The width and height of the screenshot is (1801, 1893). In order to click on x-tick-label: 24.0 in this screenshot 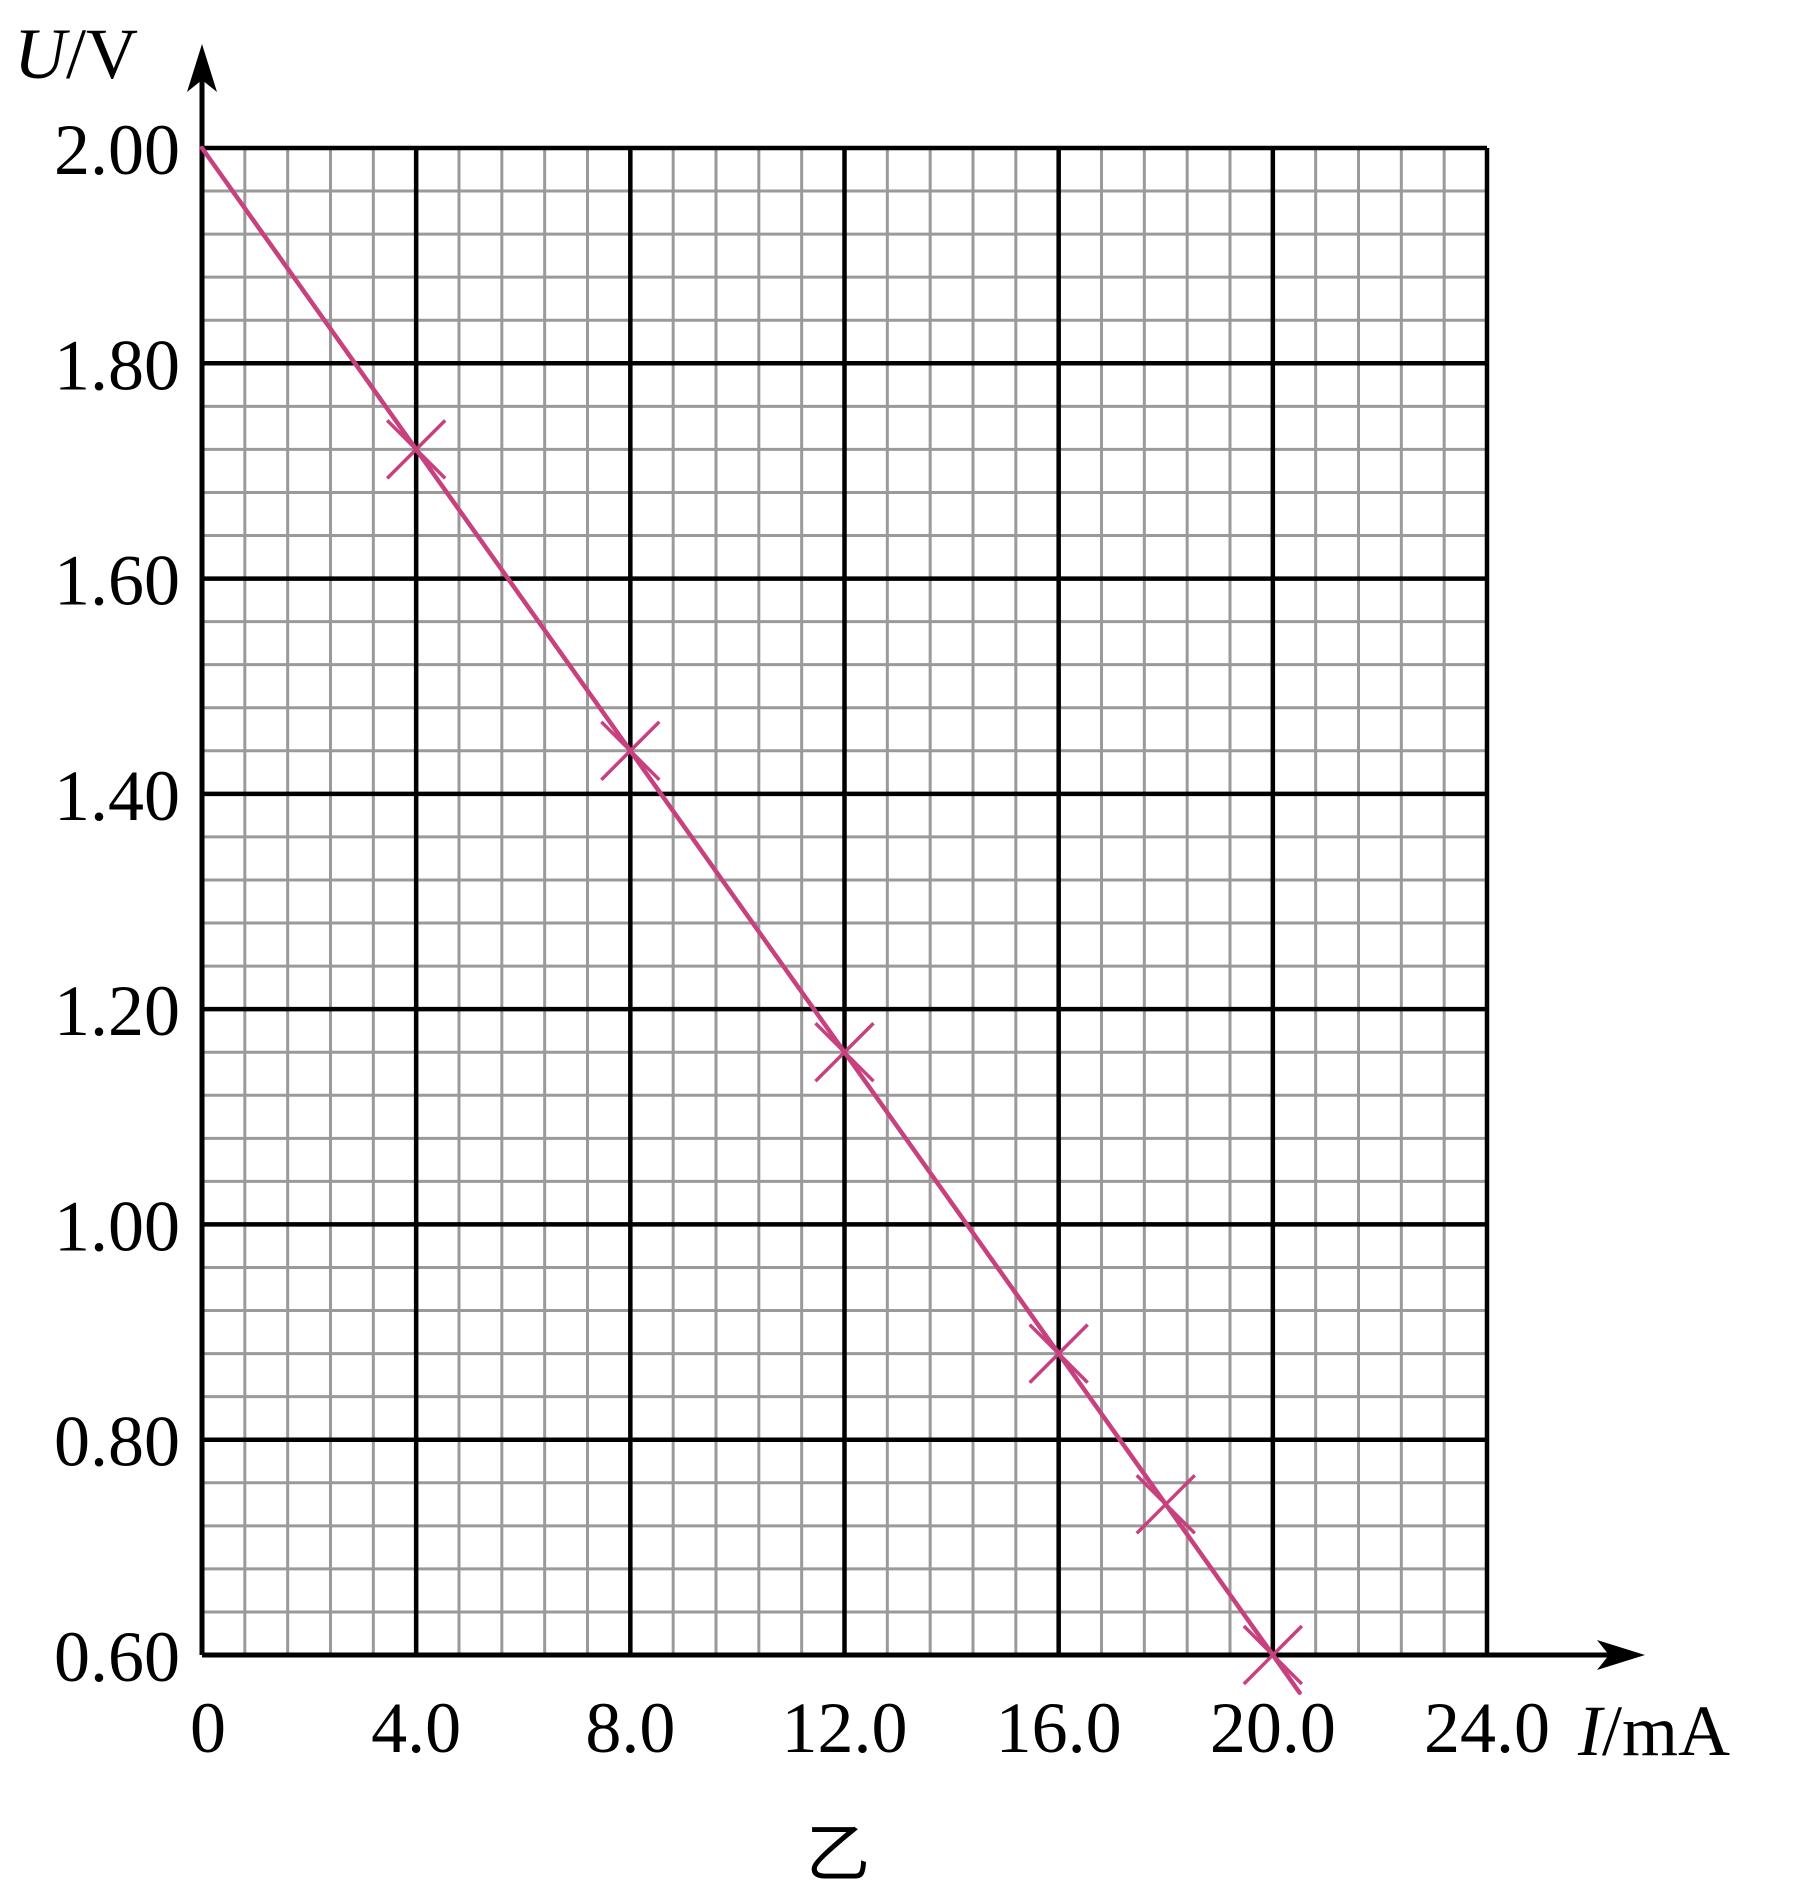, I will do `click(1487, 1728)`.